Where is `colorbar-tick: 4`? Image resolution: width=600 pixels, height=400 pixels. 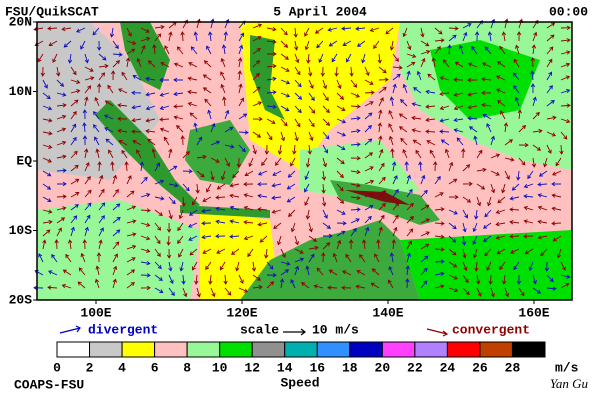
colorbar-tick: 4 is located at coordinates (122, 367).